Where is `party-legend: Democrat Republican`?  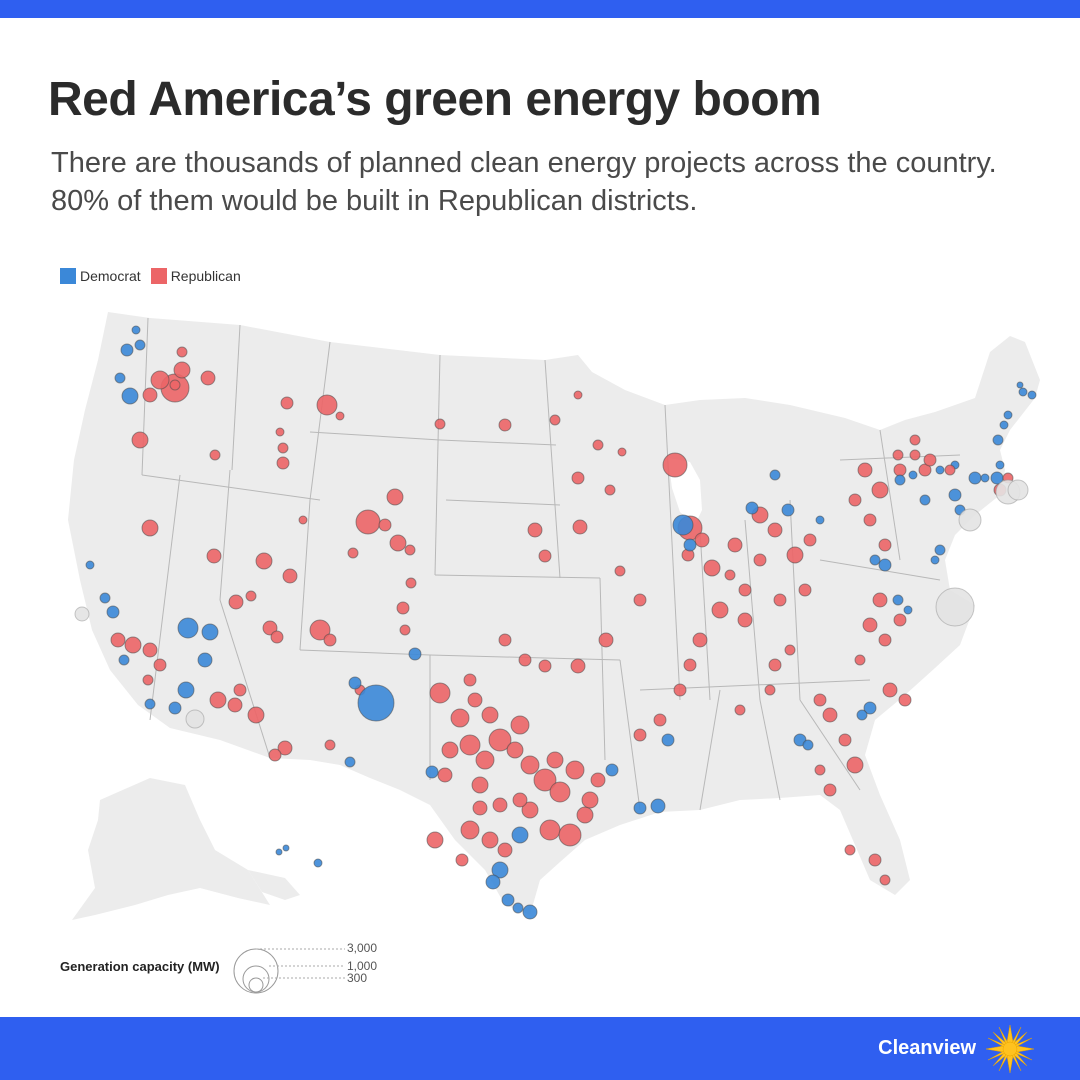 party-legend: Democrat Republican is located at coordinates (155, 276).